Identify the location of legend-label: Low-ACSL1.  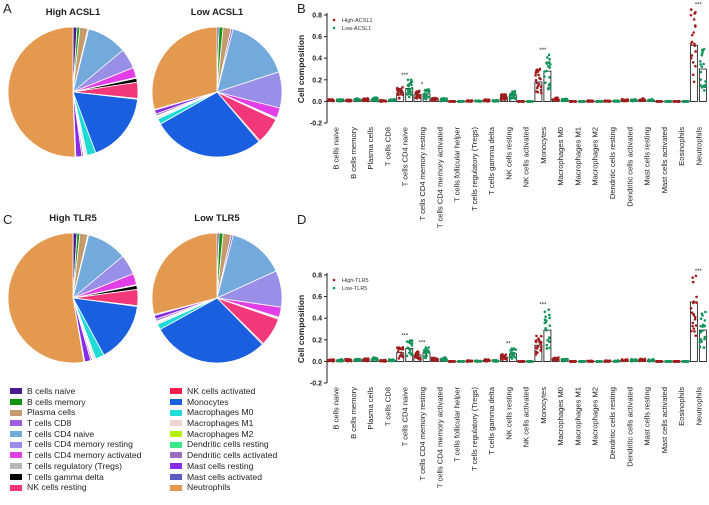
(356, 29).